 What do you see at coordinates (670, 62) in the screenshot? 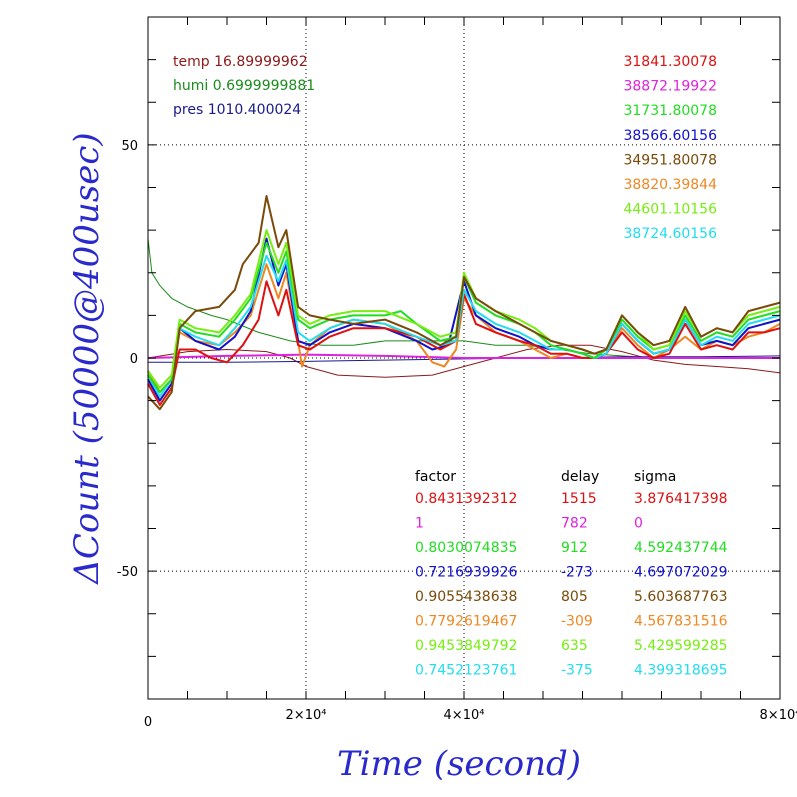
I see `mean-value-label: 31841.30078` at bounding box center [670, 62].